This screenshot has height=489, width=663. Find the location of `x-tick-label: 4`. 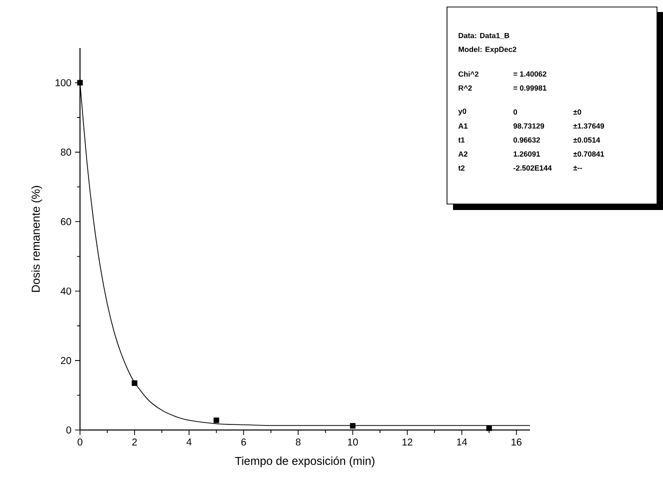

x-tick-label: 4 is located at coordinates (189, 442).